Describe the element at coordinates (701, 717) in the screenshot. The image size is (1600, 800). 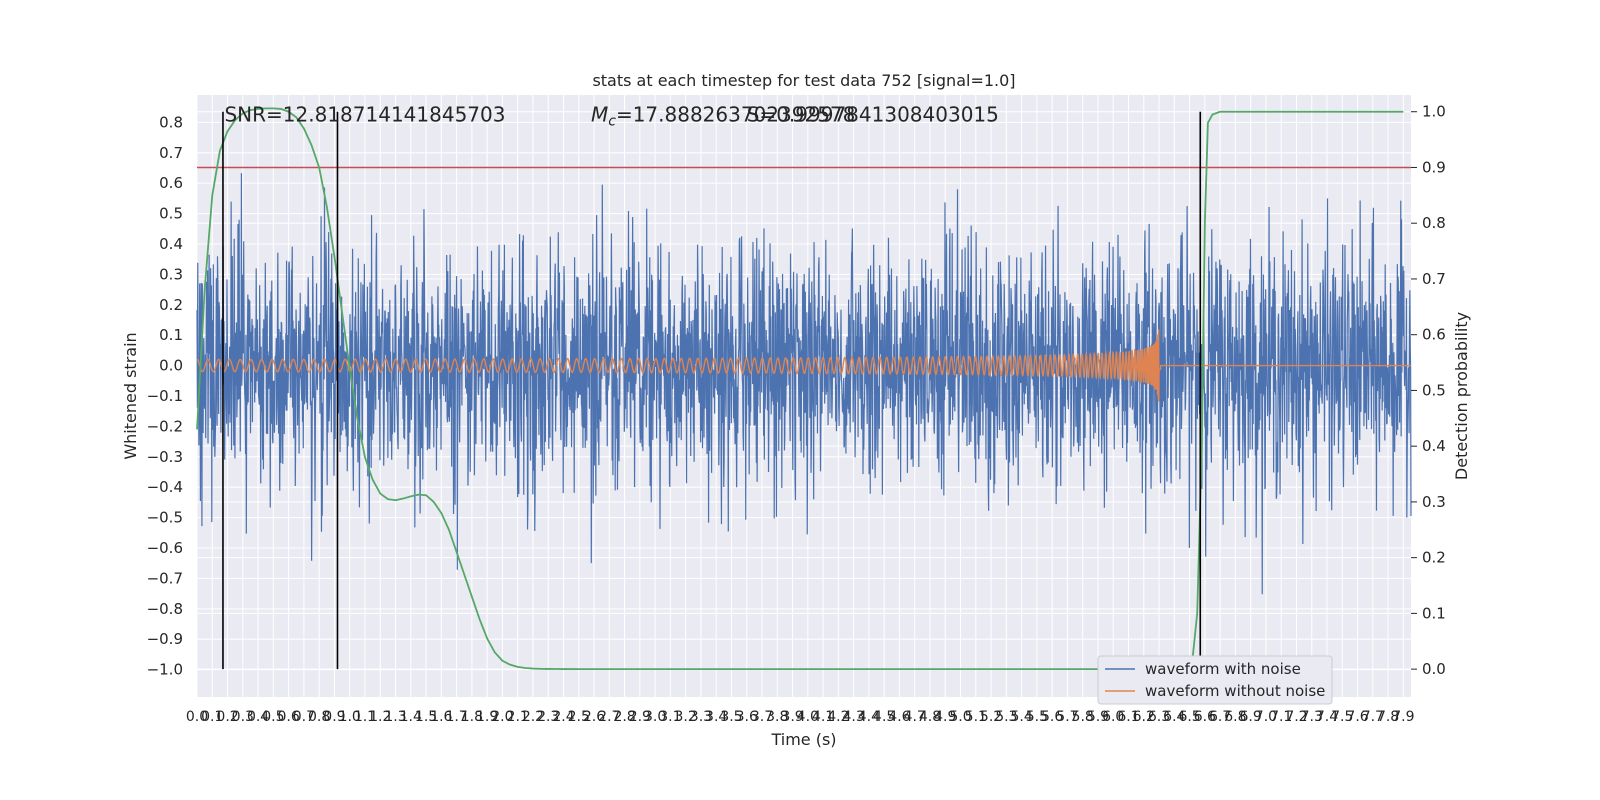
I see `x-tick-label: 3.3` at that location.